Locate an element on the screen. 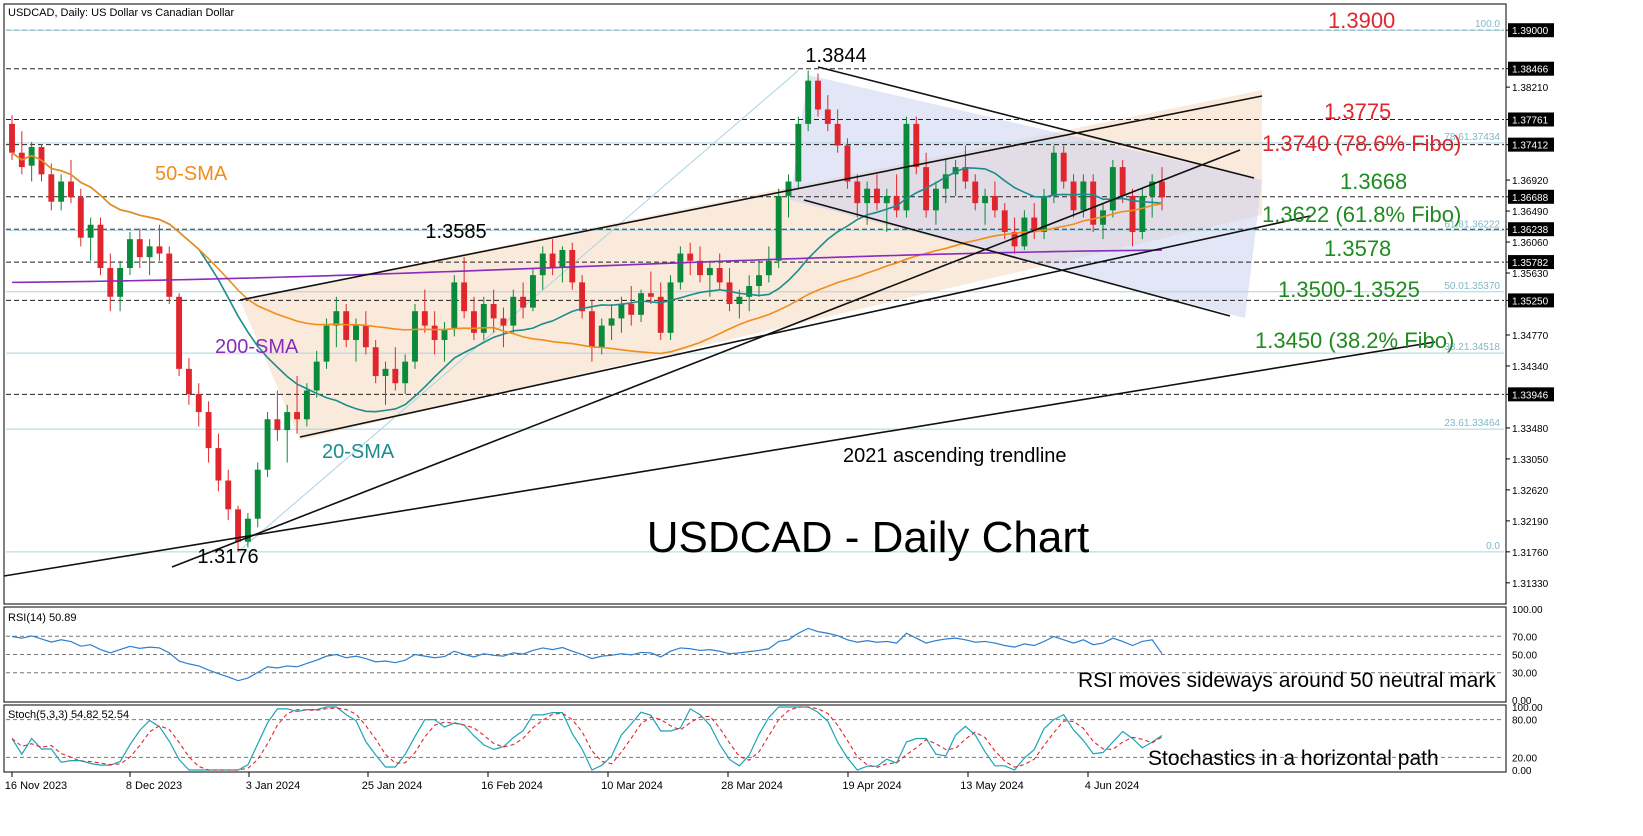 This screenshot has width=1643, height=836. x-tick-label-9: 4 Jun 2024 is located at coordinates (1112, 786).